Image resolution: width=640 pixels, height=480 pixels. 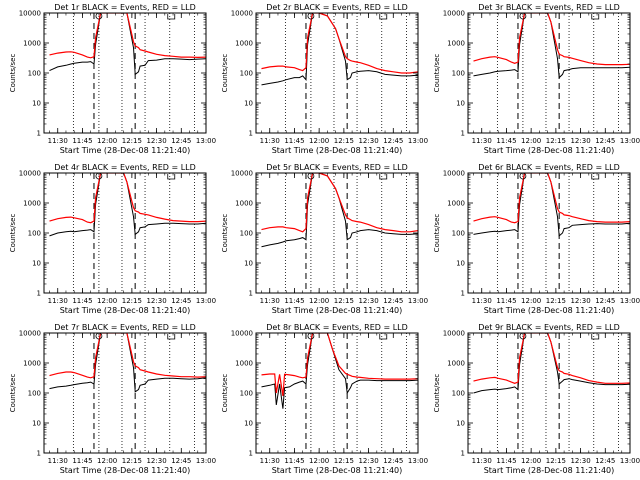 I want to click on panel-title: Det 3r BLACK = Events, RED = LLD, so click(x=549, y=7).